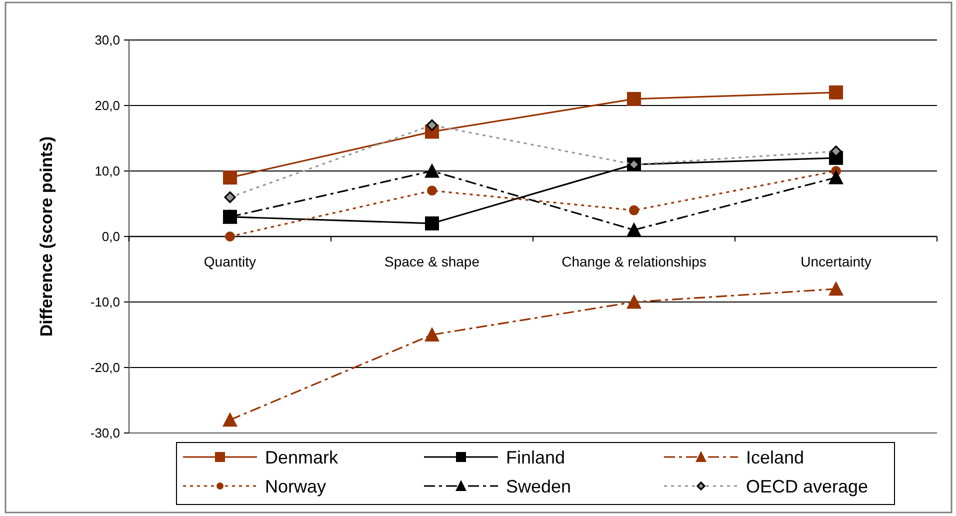  I want to click on legend-label: Finland, so click(536, 457).